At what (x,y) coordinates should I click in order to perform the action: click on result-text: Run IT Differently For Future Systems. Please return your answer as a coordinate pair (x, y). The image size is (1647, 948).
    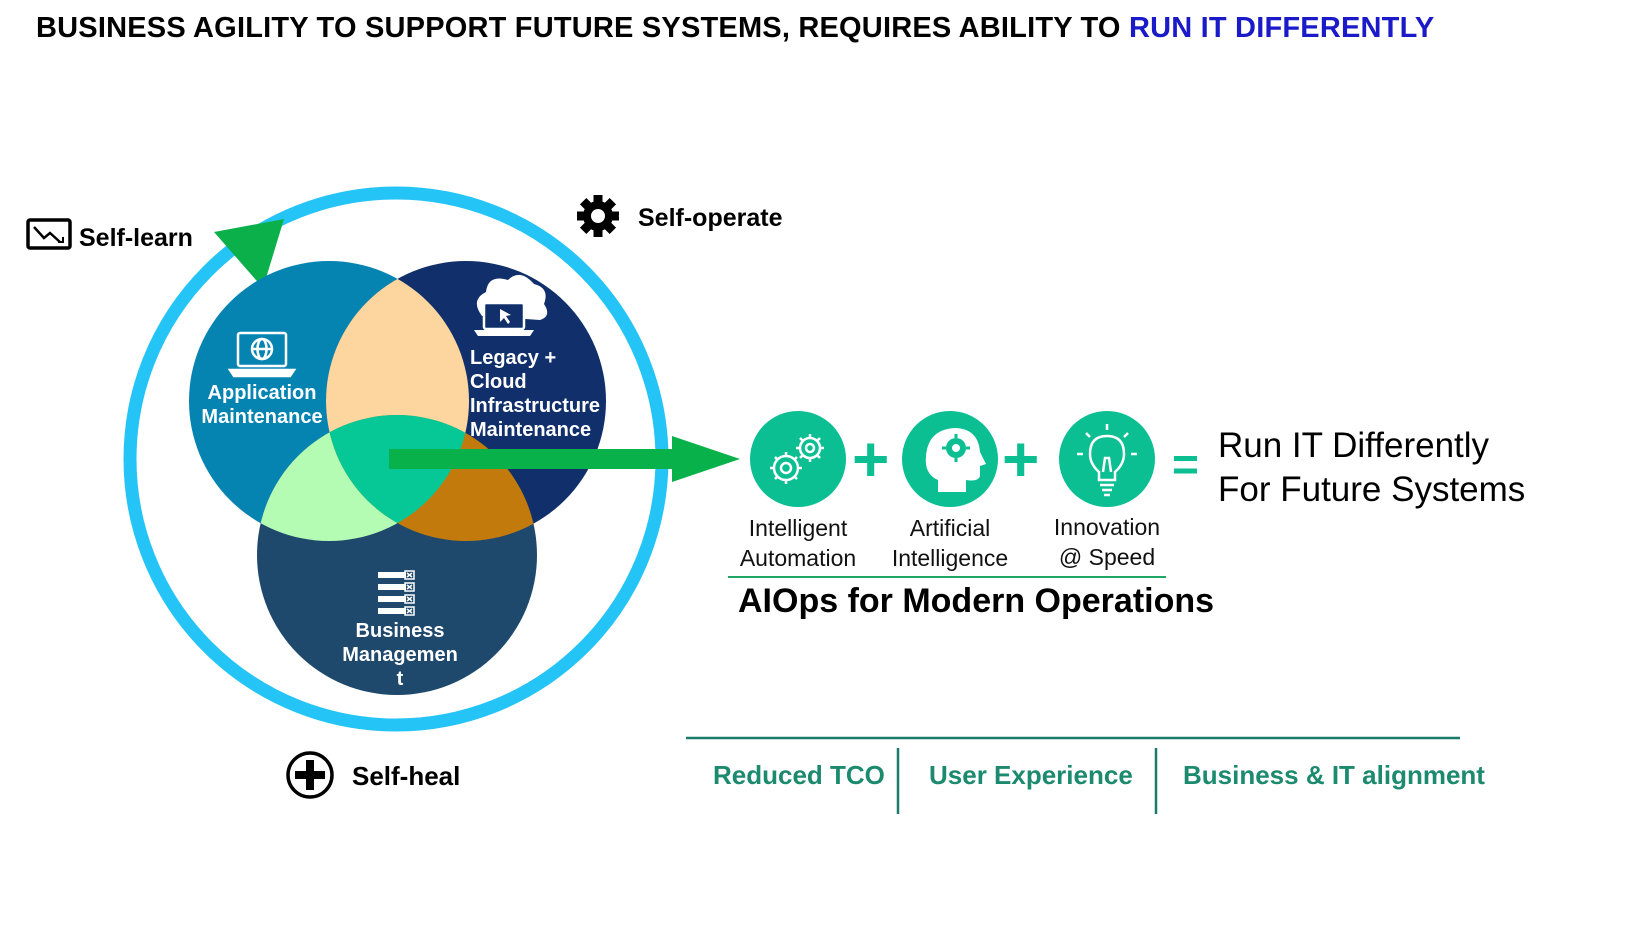
    Looking at the image, I should click on (1371, 468).